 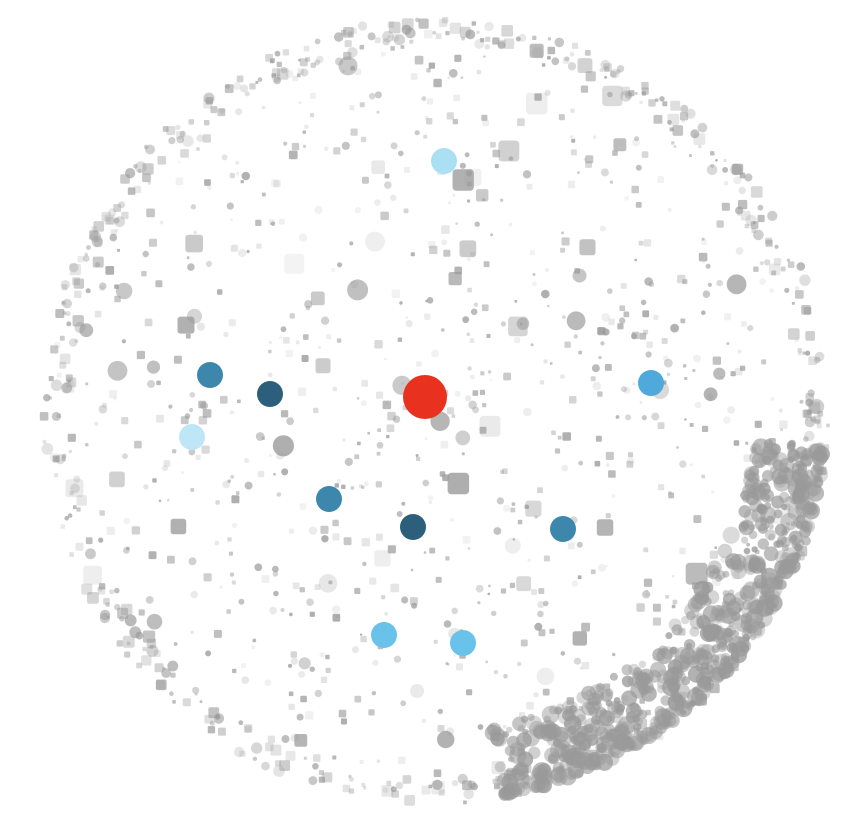 I want to click on focus-node, so click(x=425, y=397).